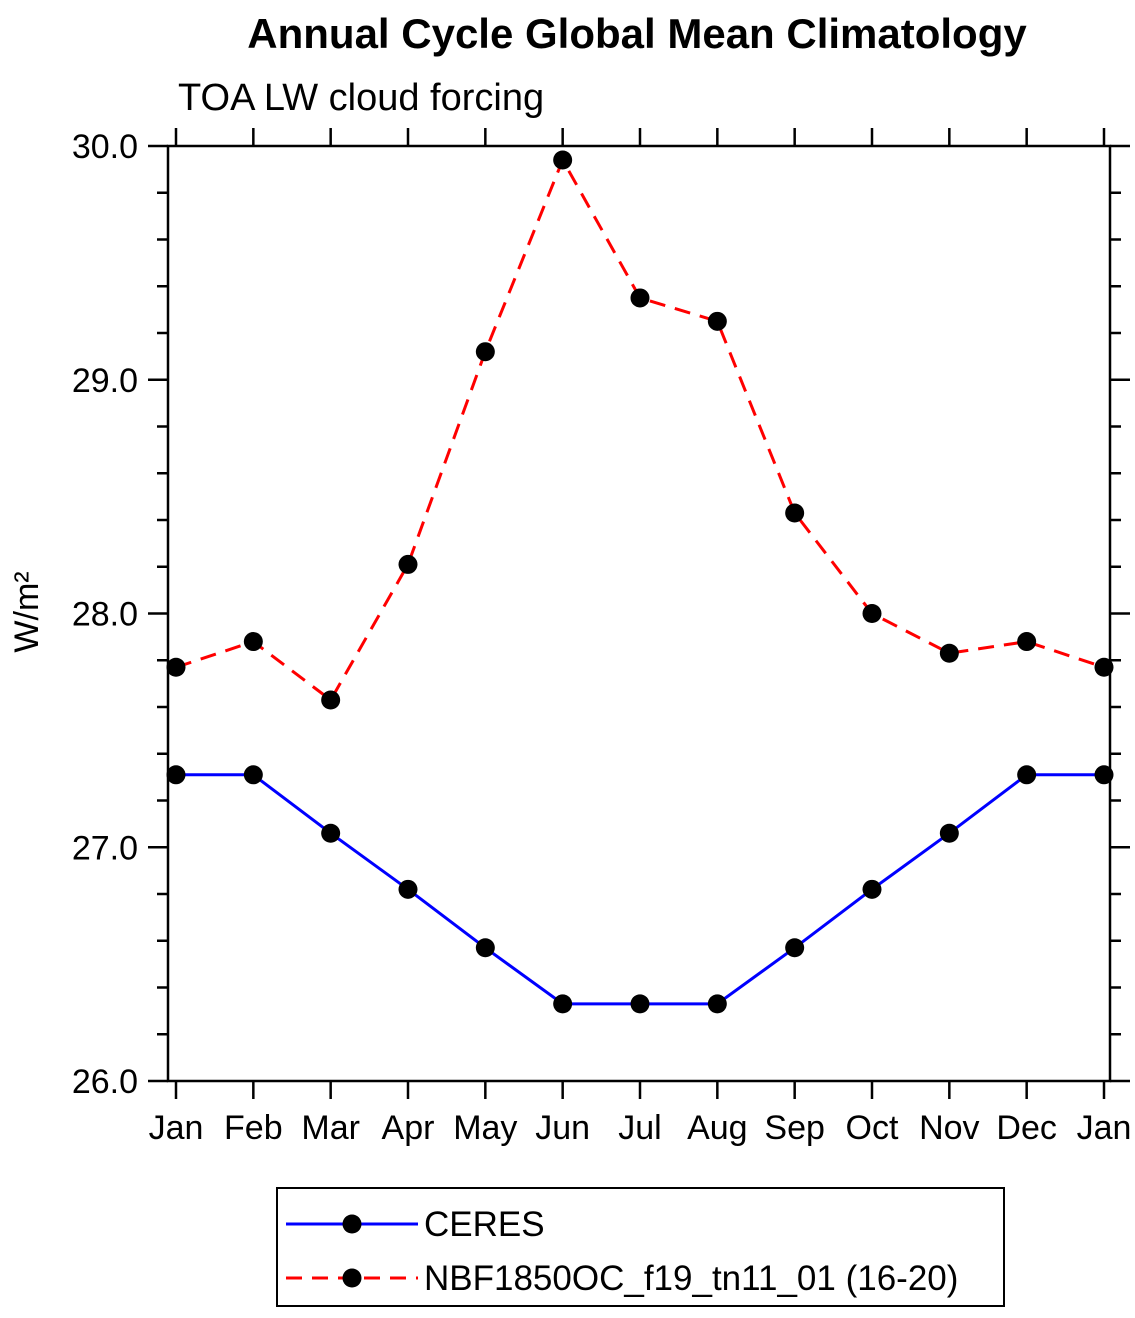  What do you see at coordinates (484, 1224) in the screenshot?
I see `legend-label: CERES` at bounding box center [484, 1224].